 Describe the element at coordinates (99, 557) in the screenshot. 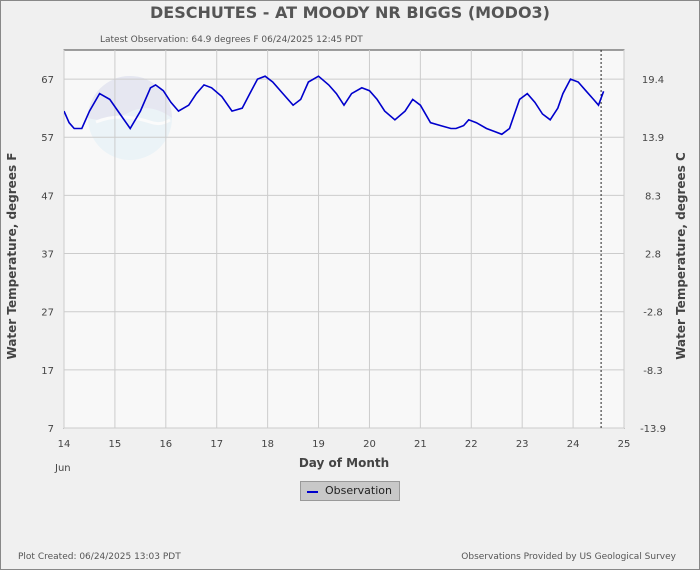

I see `plot-created: Plot Created: 06/24/2025 13:03 PDT` at that location.